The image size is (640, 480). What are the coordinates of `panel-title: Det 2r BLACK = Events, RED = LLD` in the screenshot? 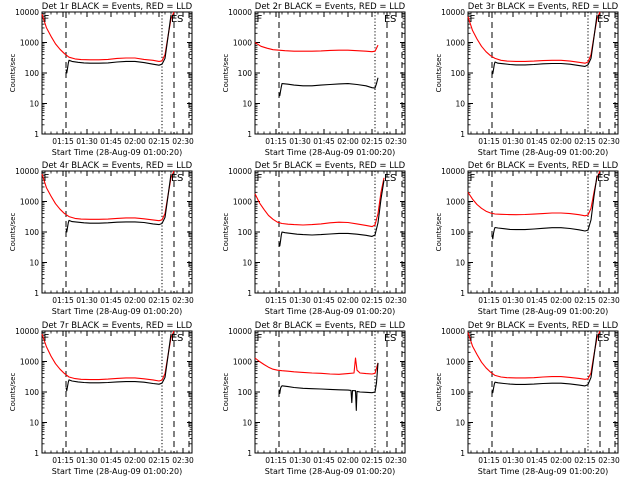 It's located at (330, 7).